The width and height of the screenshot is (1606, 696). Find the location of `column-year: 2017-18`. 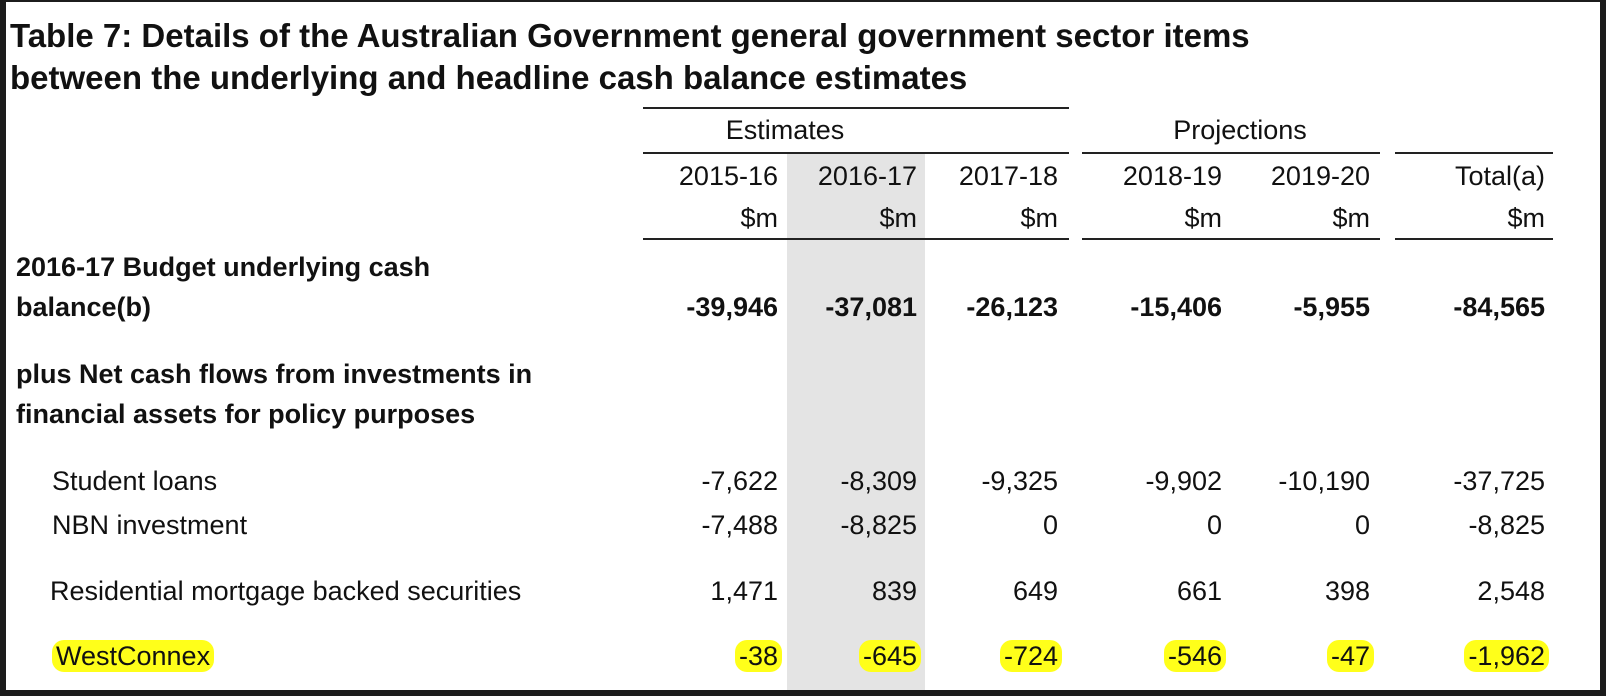

column-year: 2017-18 is located at coordinates (1008, 176).